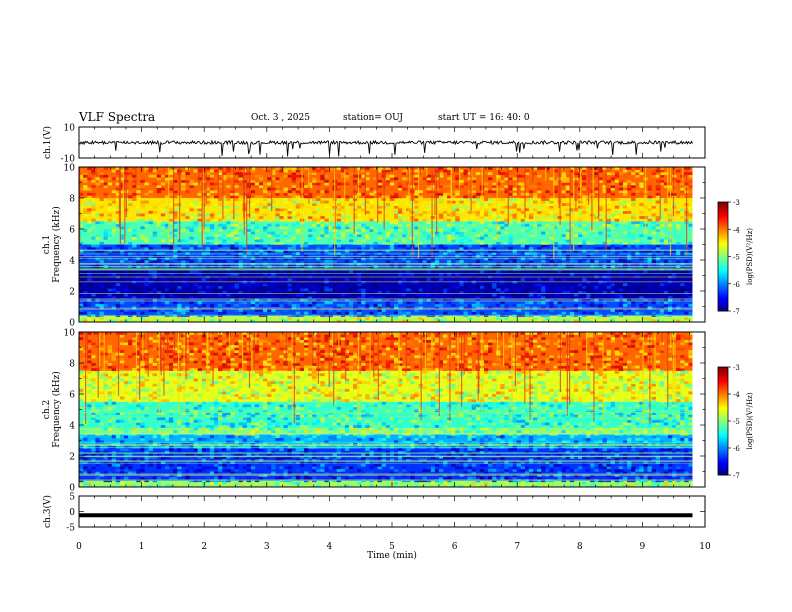 This screenshot has width=792, height=612. Describe the element at coordinates (386, 210) in the screenshot. I see `spectrogram-band` at that location.